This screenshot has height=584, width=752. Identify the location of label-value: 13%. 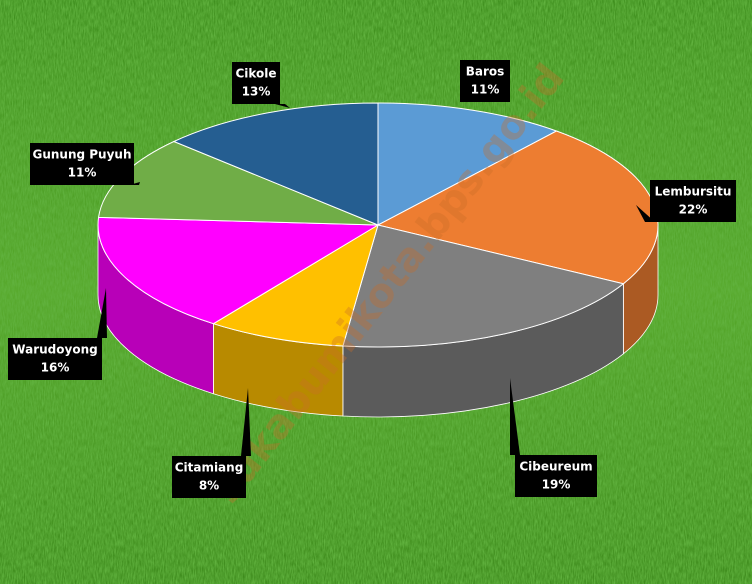
(256, 92).